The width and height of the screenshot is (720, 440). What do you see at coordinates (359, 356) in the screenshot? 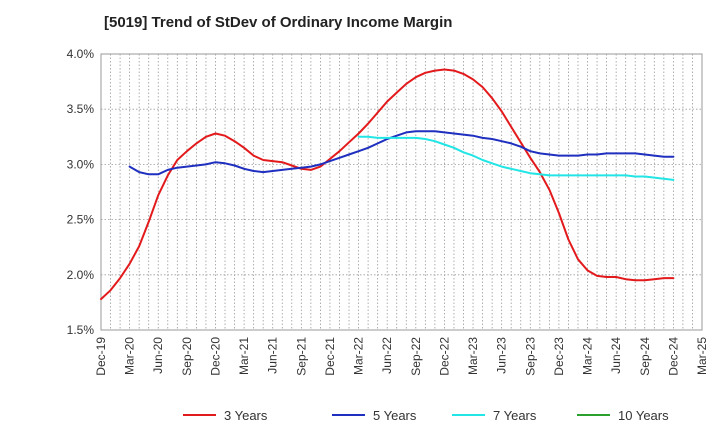
I see `x-tick-label: Mar-22` at bounding box center [359, 356].